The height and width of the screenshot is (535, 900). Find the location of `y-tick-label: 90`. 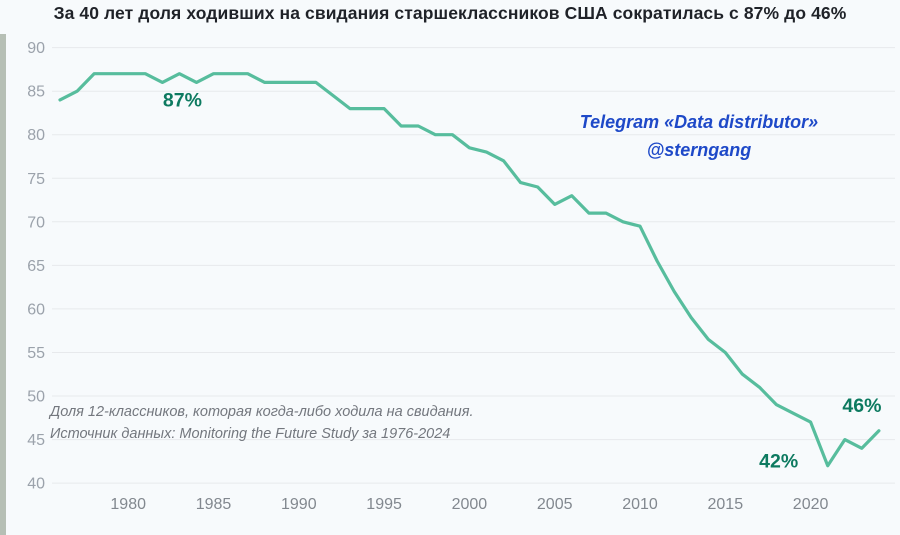

y-tick-label: 90 is located at coordinates (36, 48).